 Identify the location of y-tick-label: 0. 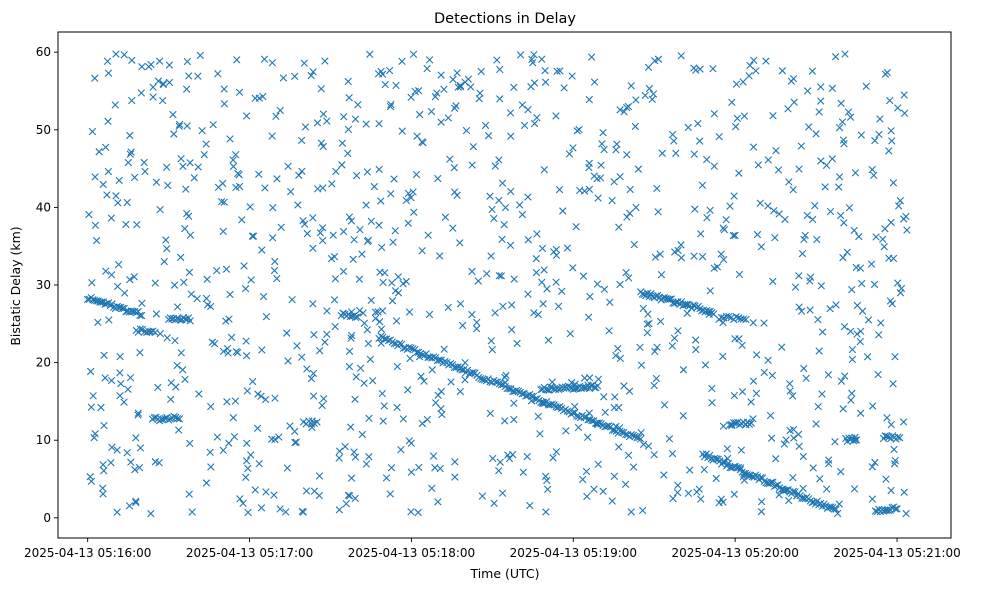
(47, 518).